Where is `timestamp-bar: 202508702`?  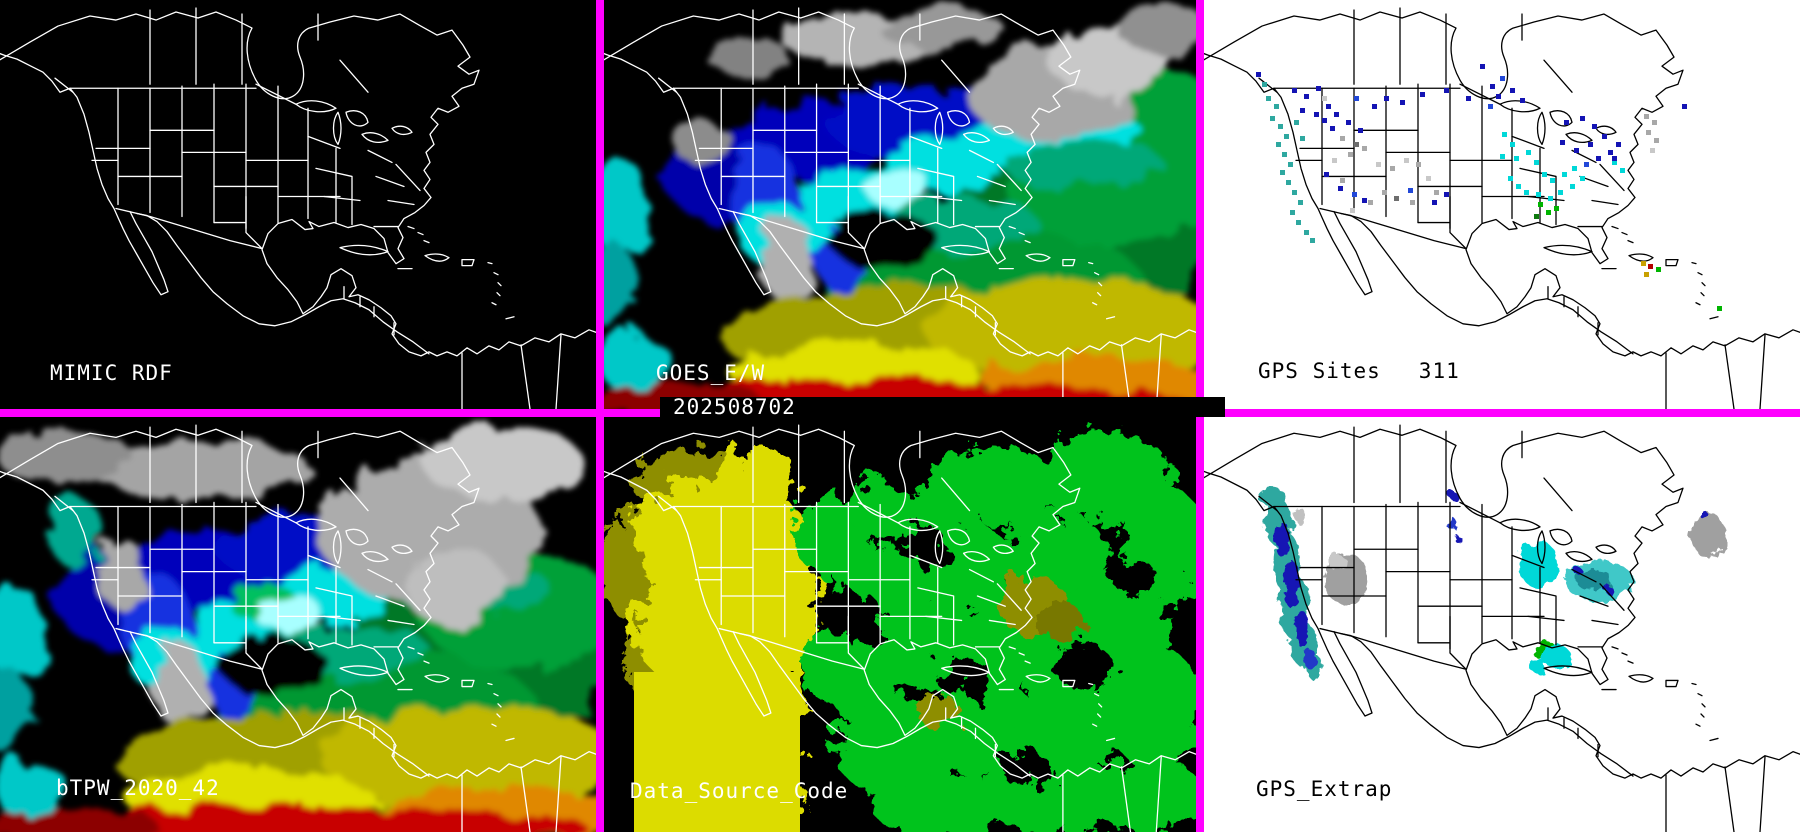 timestamp-bar: 202508702 is located at coordinates (942, 407).